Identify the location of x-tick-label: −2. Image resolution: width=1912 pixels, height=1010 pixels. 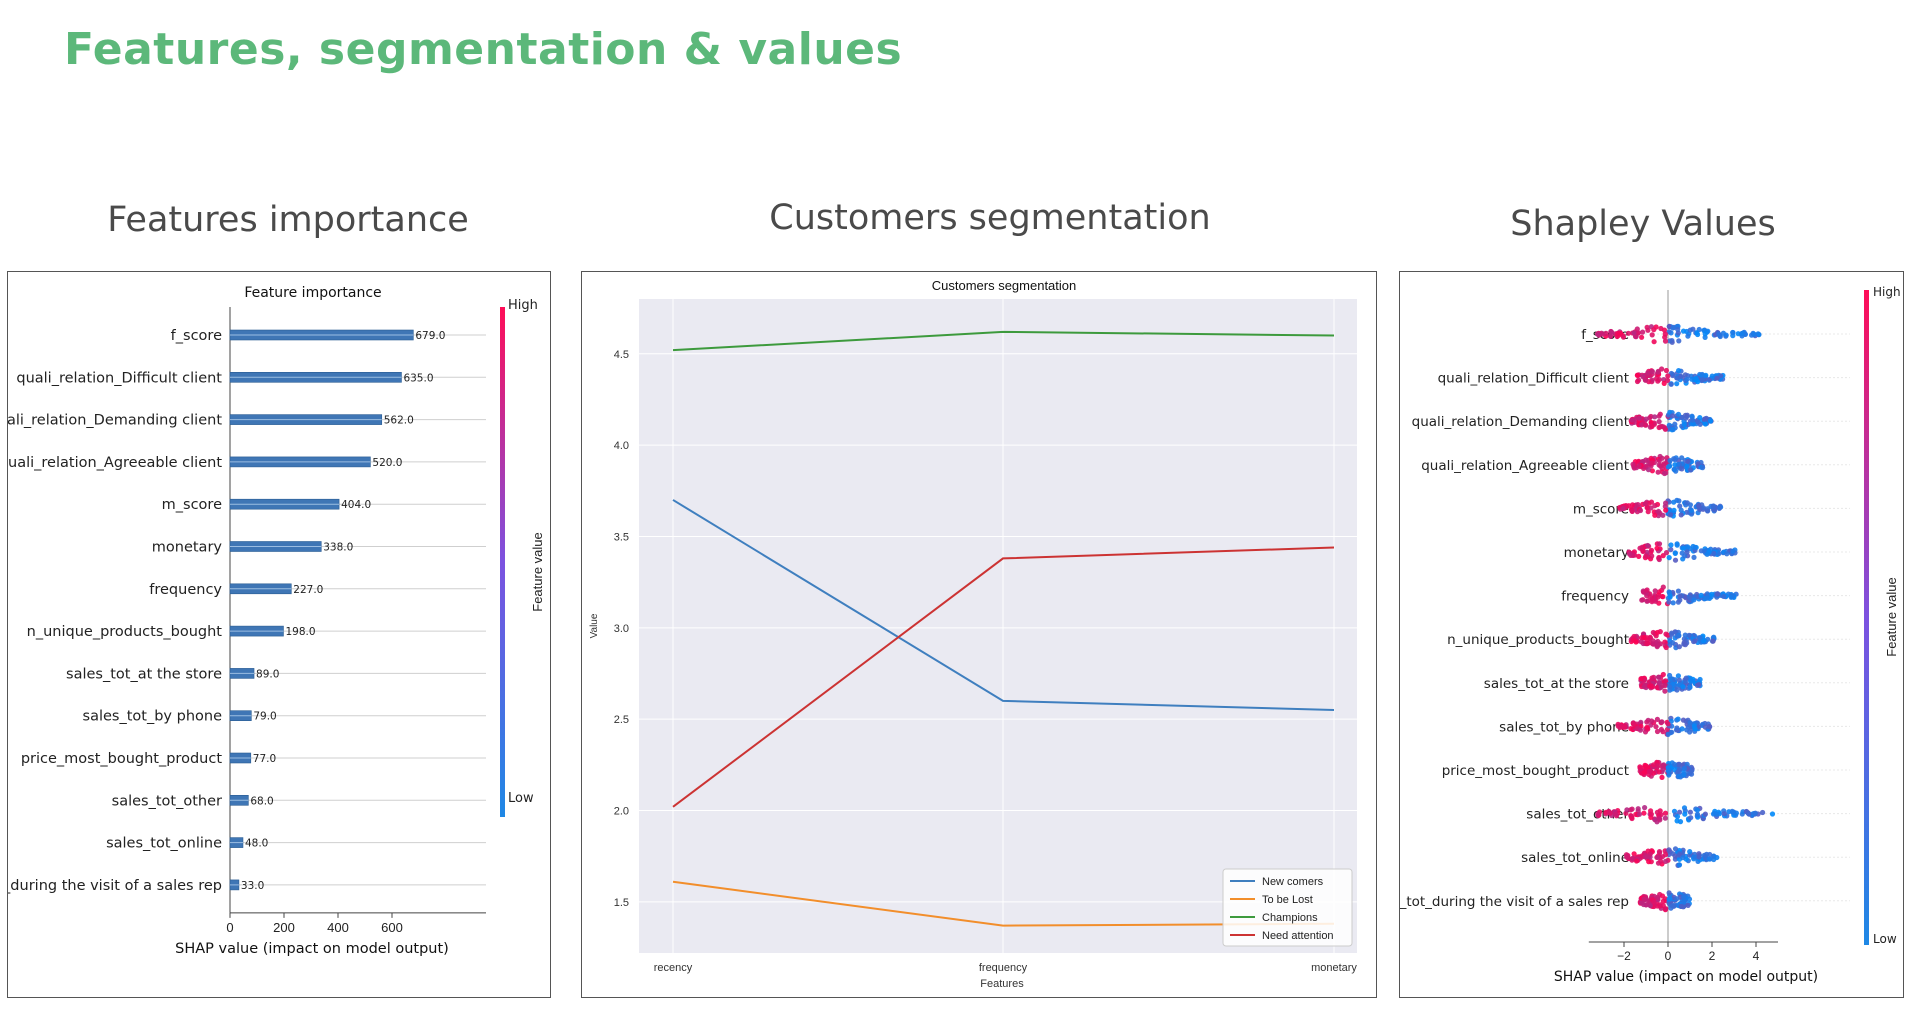
(1624, 956).